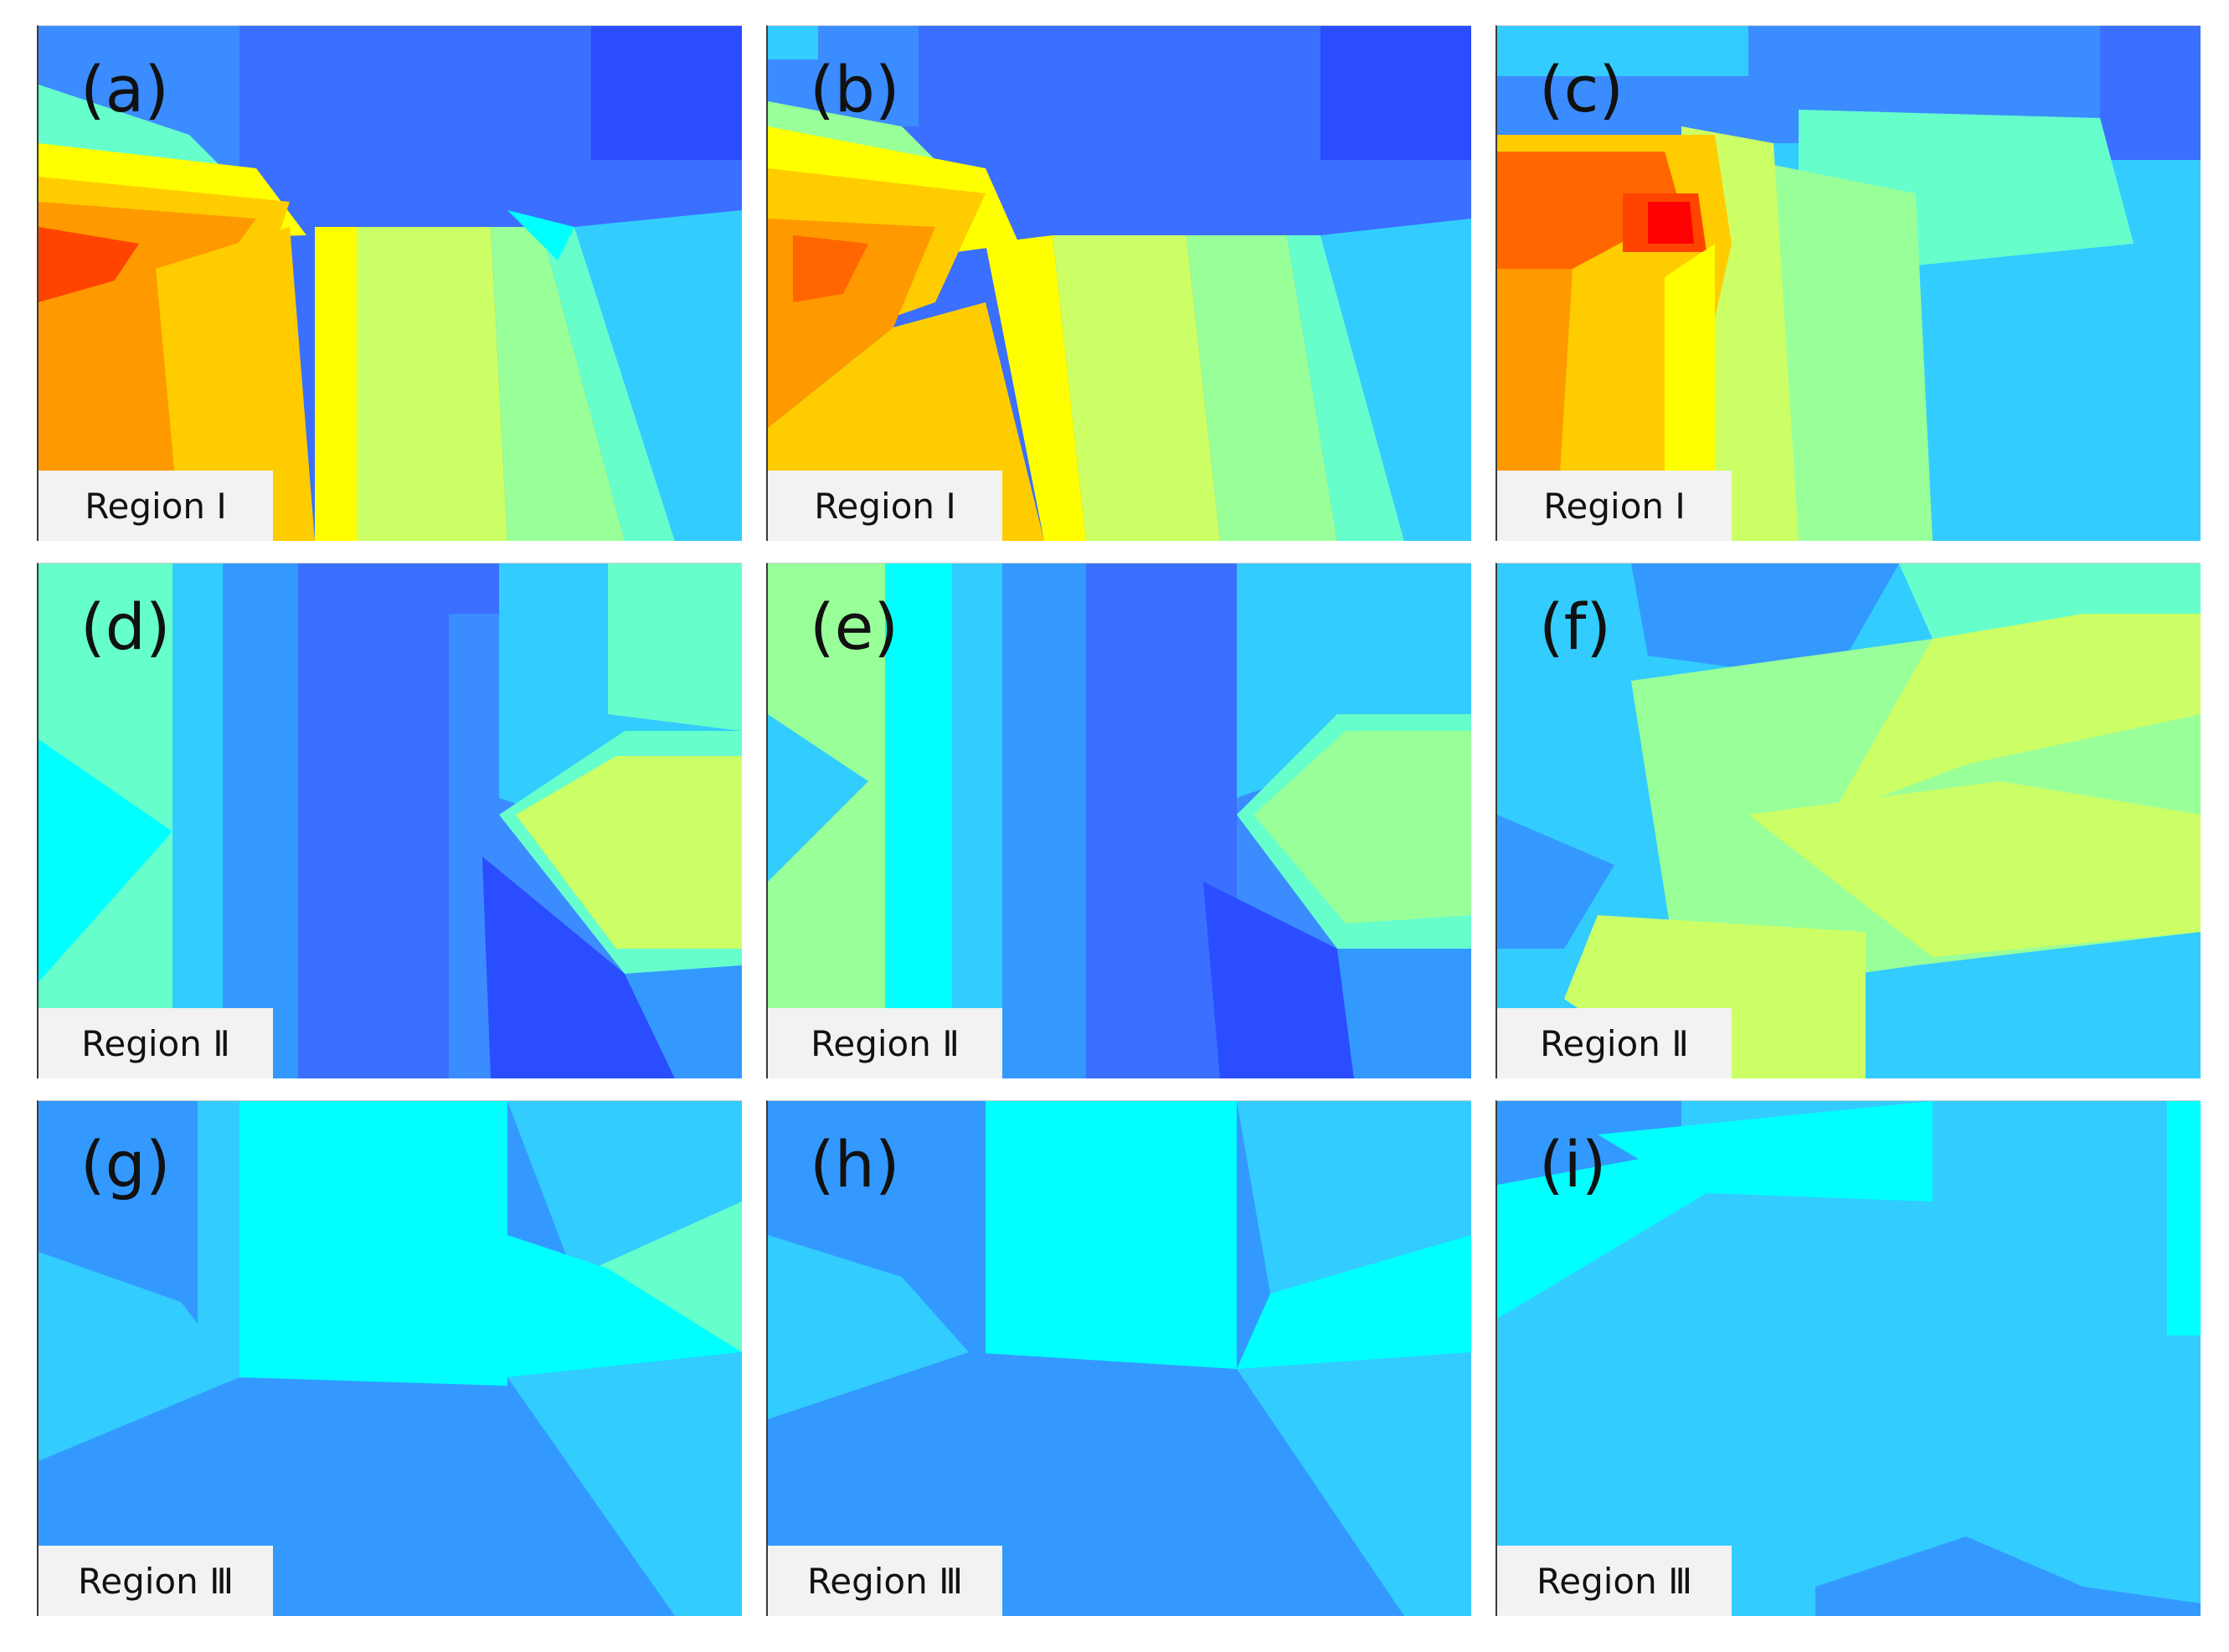  I want to click on panel-a-region-label: Region Ⅰ, so click(156, 506).